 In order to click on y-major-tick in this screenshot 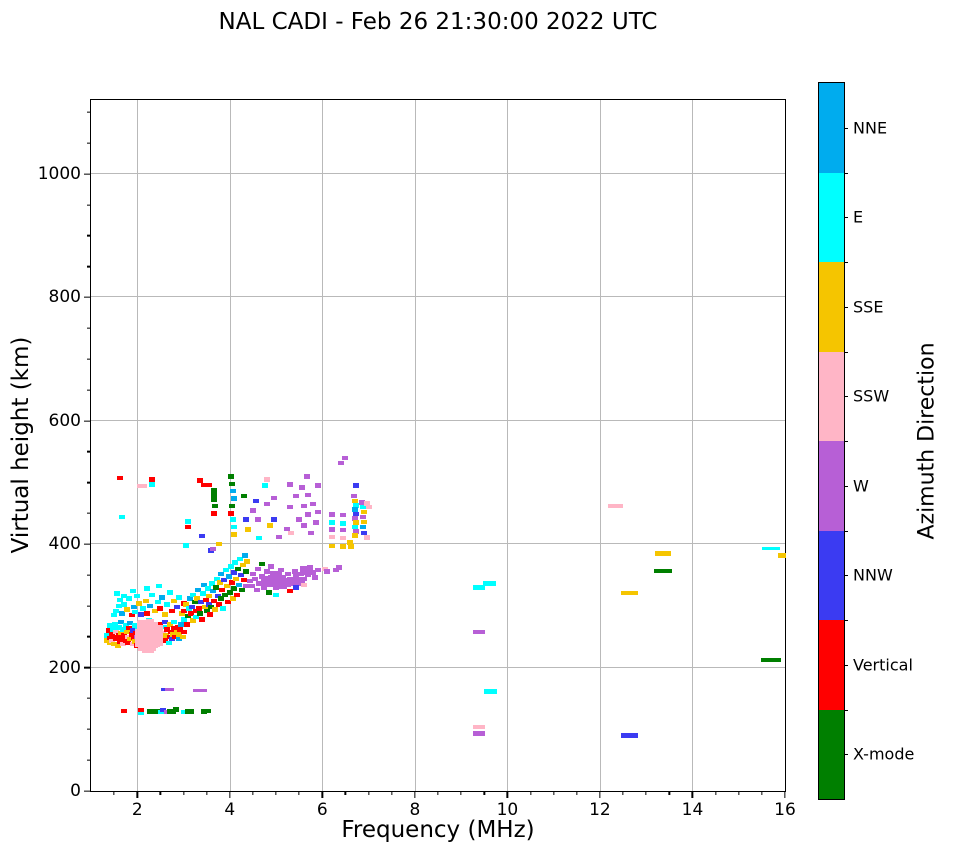, I will do `click(87, 791)`.